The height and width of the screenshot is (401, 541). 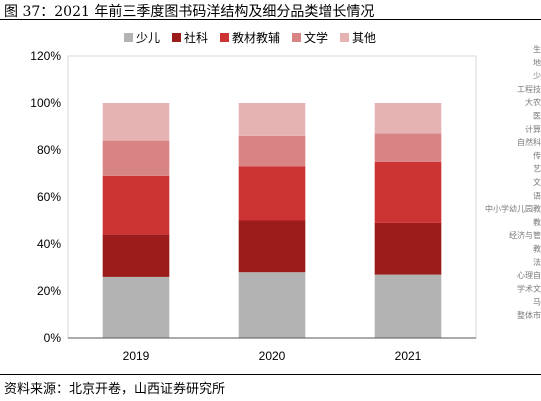 I want to click on side-label: 工程技, so click(x=529, y=89).